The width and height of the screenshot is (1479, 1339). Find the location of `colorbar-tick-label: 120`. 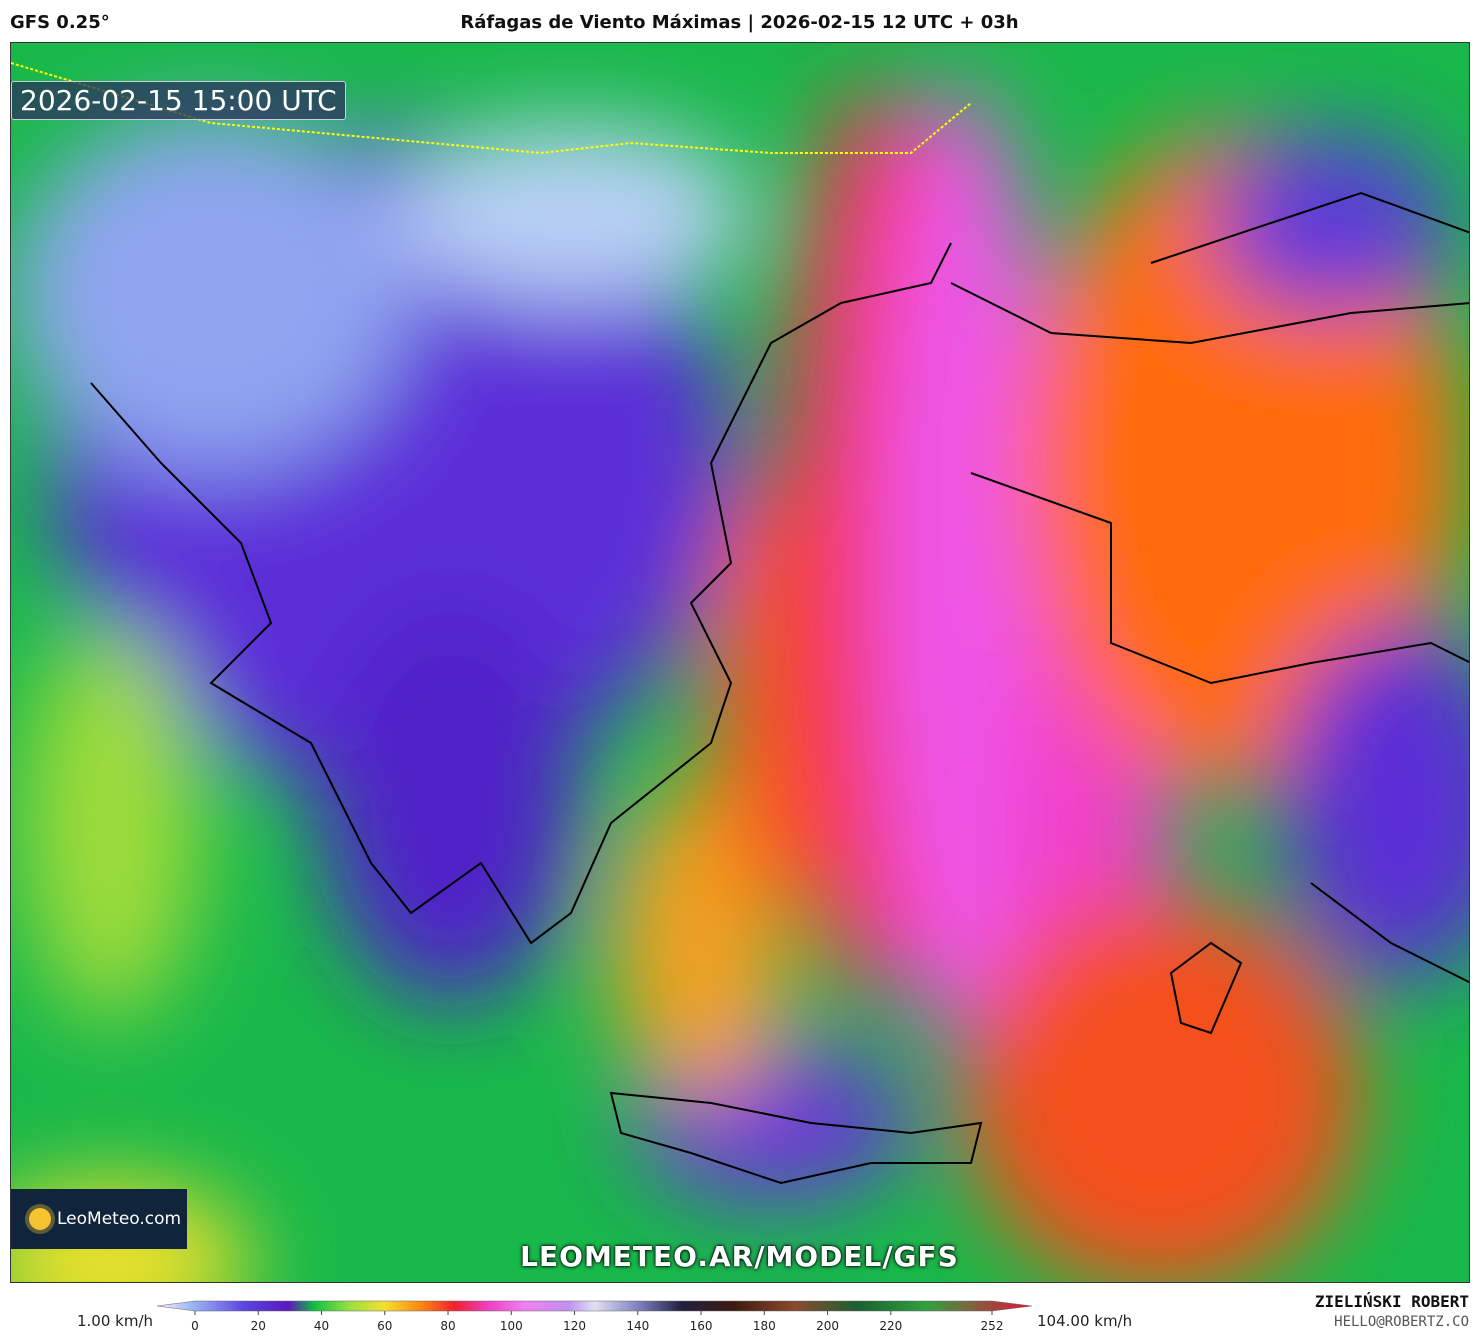

colorbar-tick-label: 120 is located at coordinates (574, 1326).